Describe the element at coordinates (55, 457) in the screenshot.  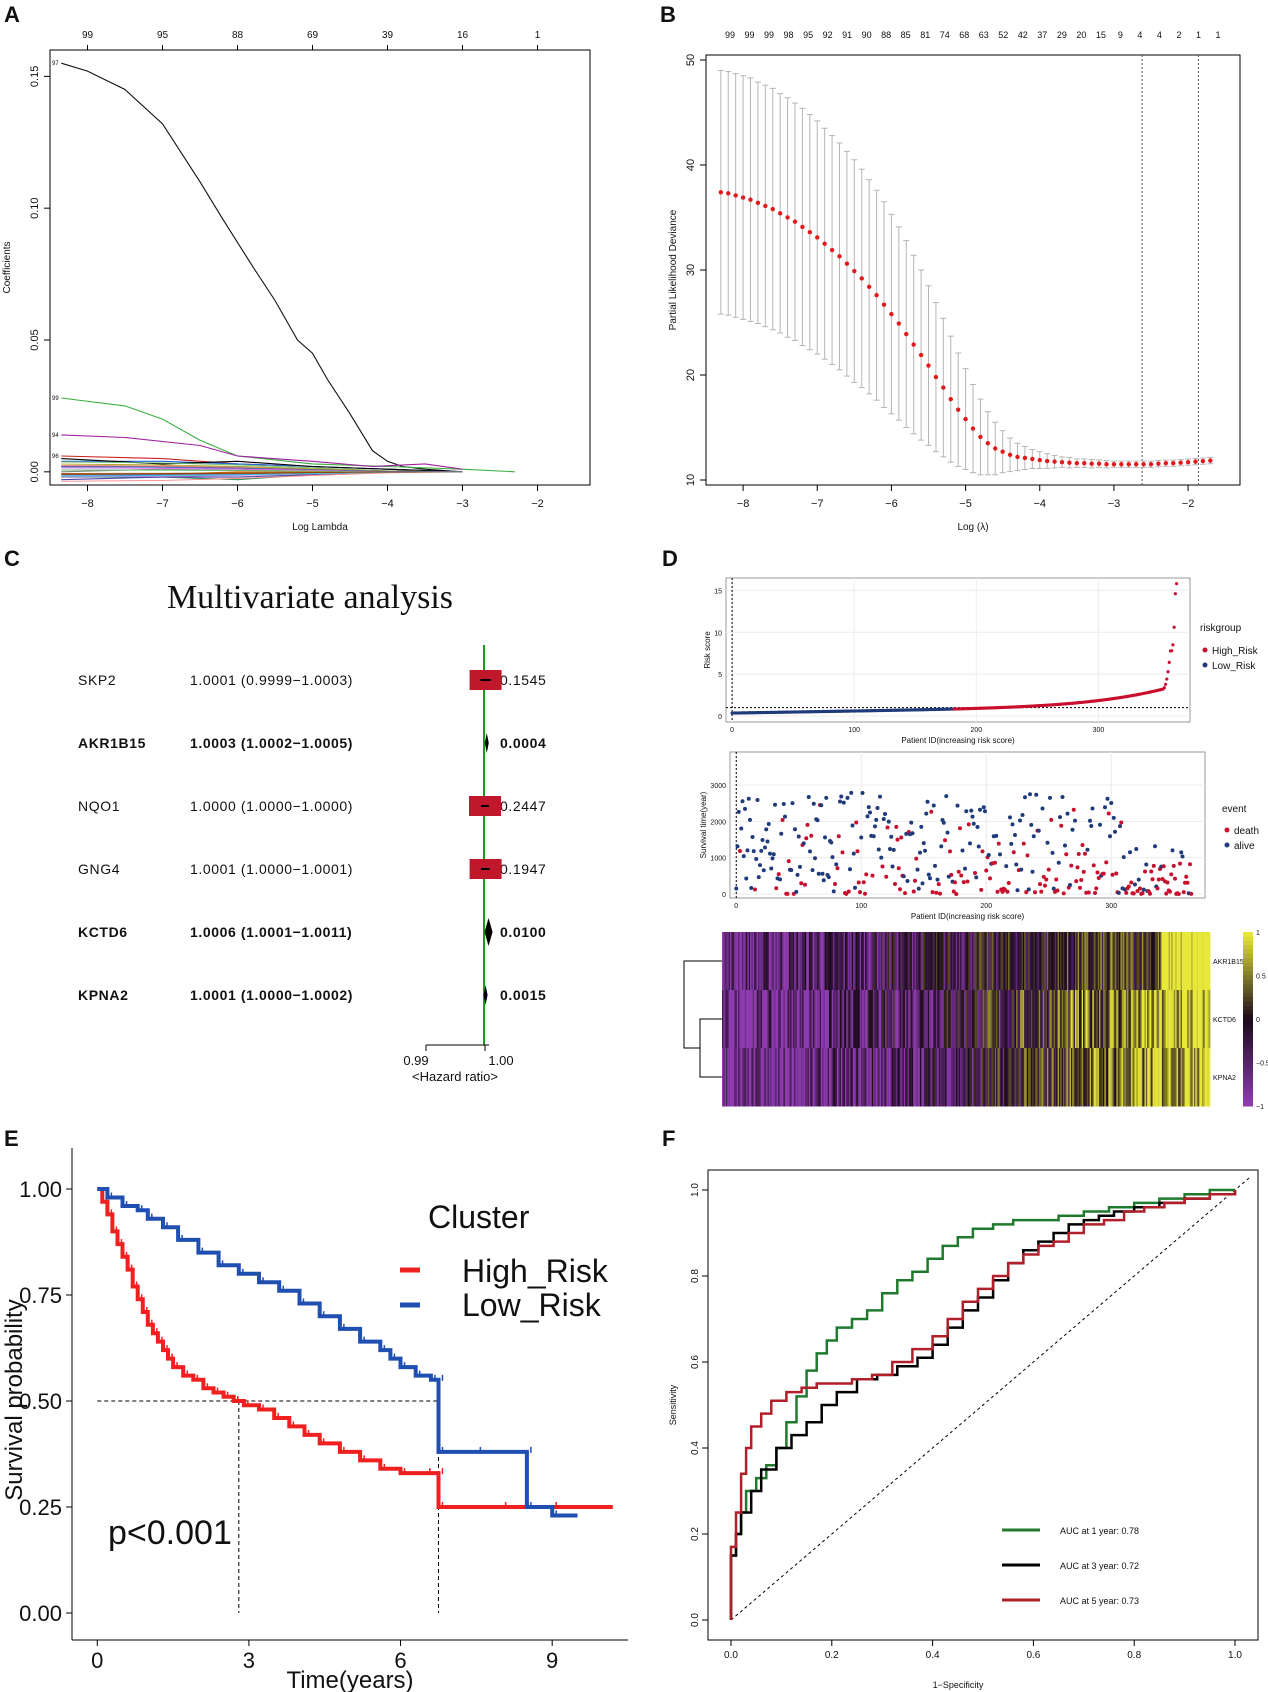
I see `path-index-label: 96` at that location.